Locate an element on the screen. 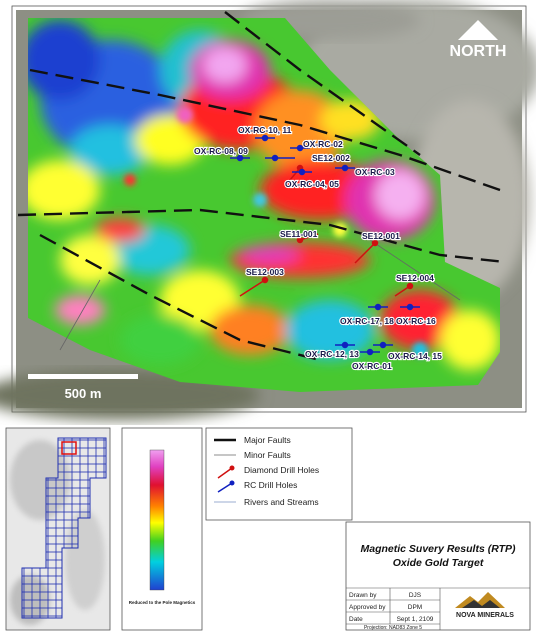 This screenshot has height=634, width=536. diamond-drill-holes is located at coordinates (326, 230).